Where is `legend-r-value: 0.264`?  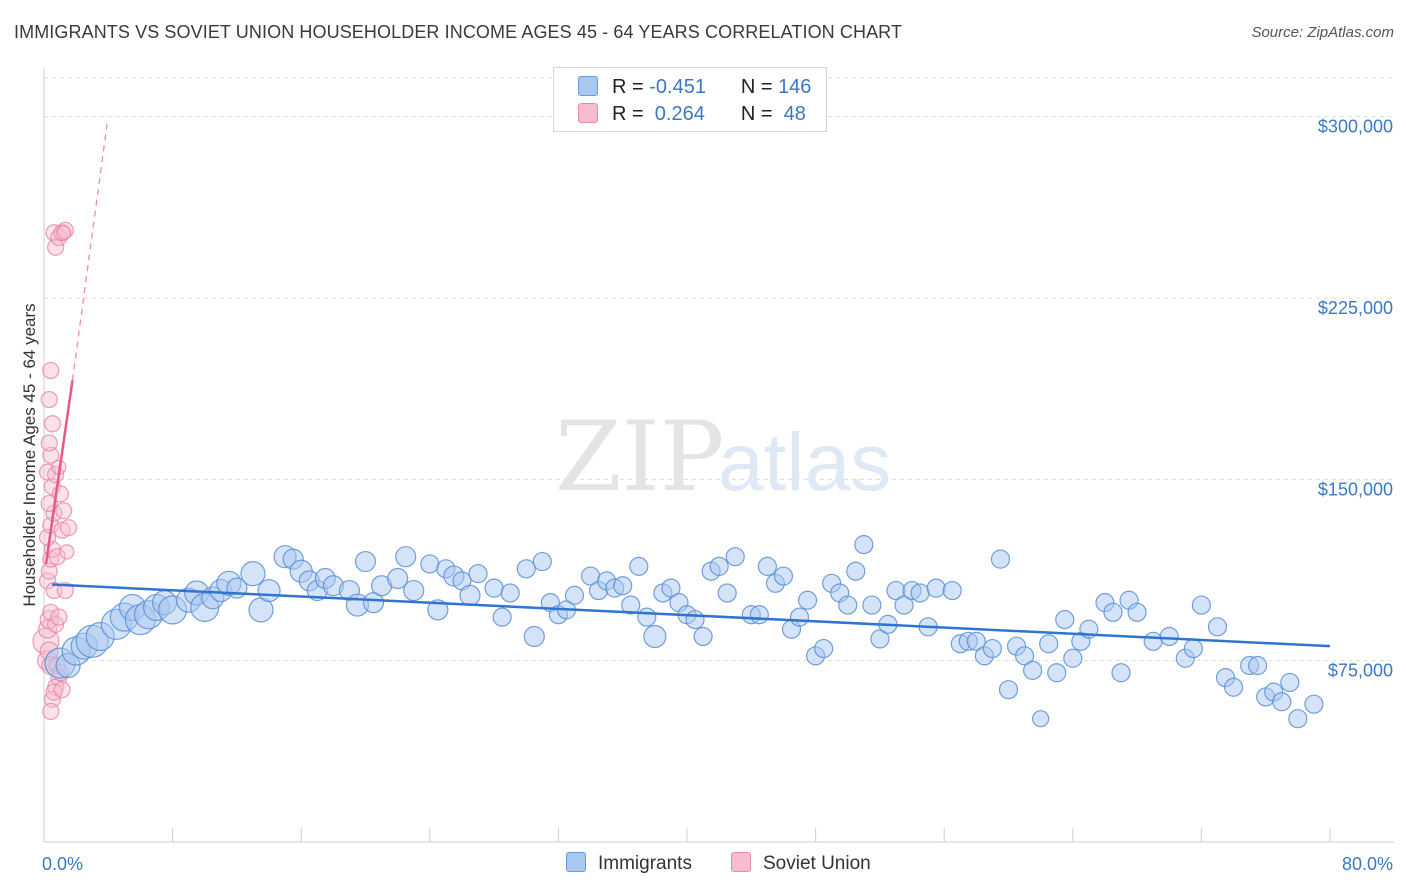 legend-r-value: 0.264 is located at coordinates (677, 114).